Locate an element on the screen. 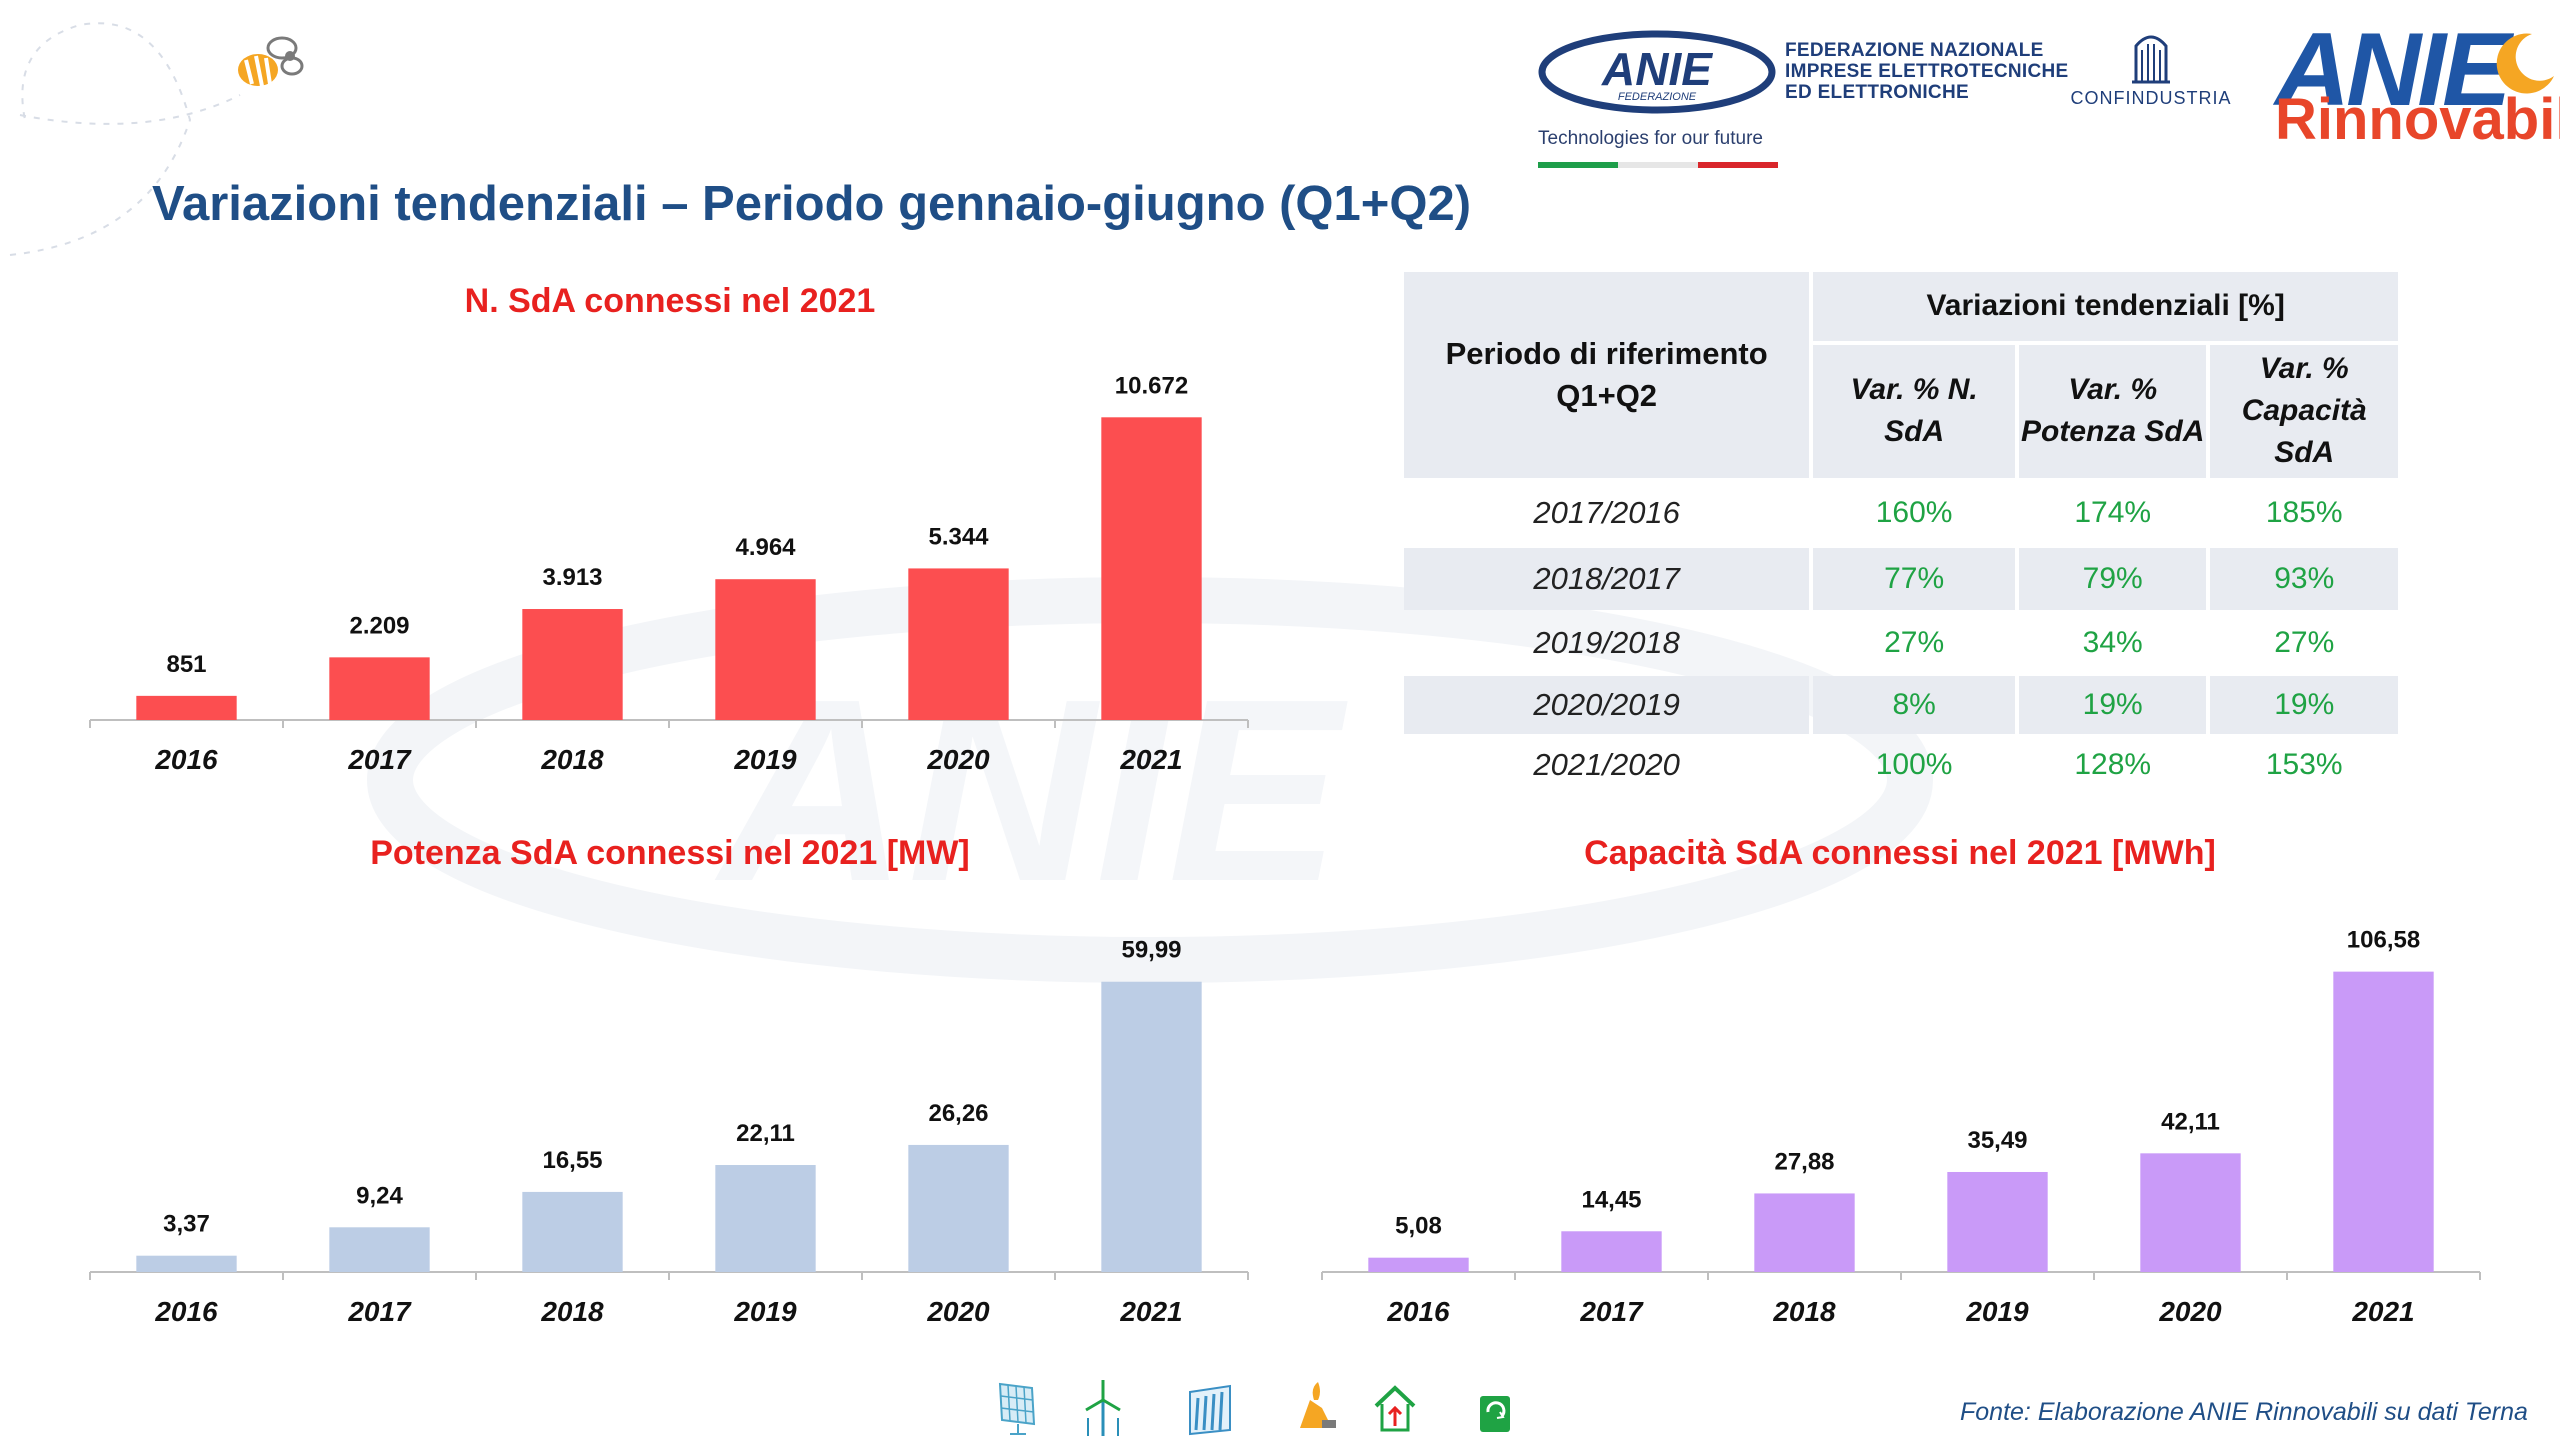  bar-2017 is located at coordinates (379, 688).